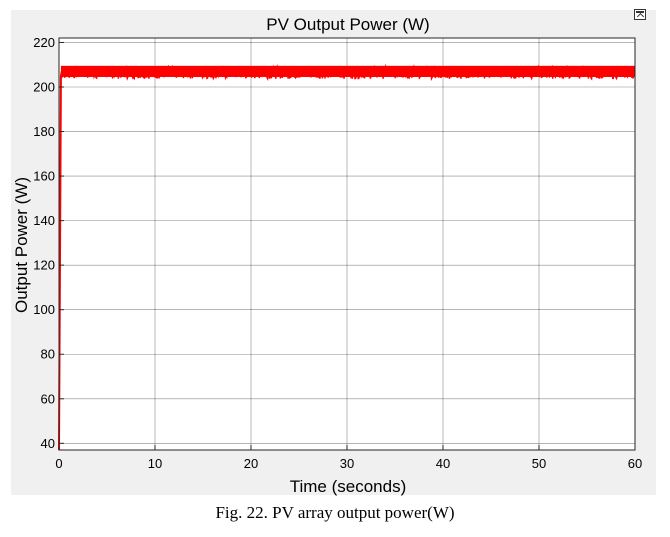 Image resolution: width=670 pixels, height=537 pixels. I want to click on y-tick-label: 80, so click(48, 354).